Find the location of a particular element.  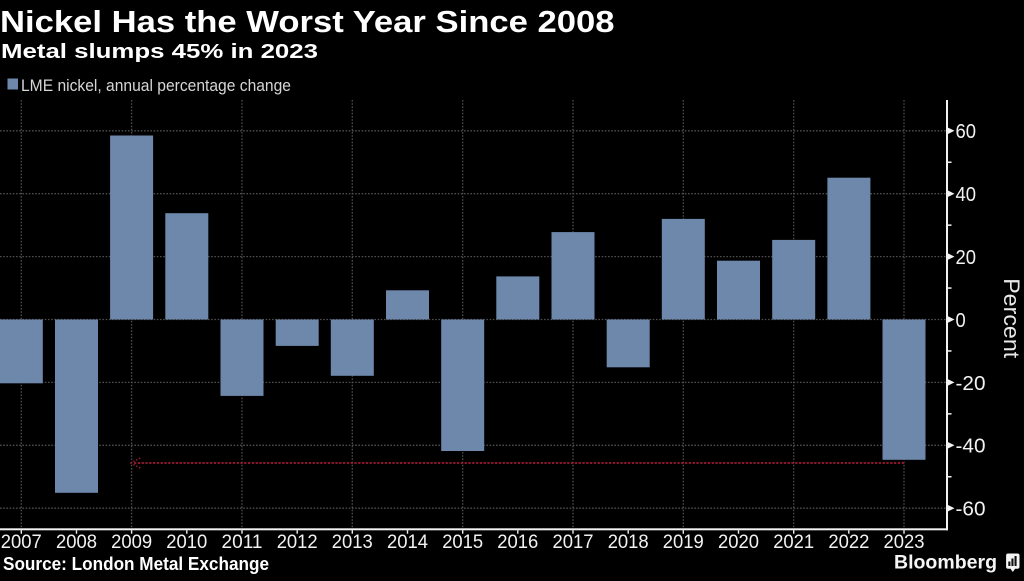

svg-text: 2014 is located at coordinates (407, 542).